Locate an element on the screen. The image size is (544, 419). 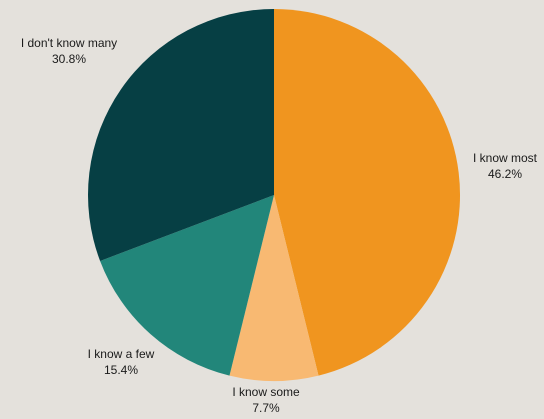
slice-label: I know a few is located at coordinates (121, 354).